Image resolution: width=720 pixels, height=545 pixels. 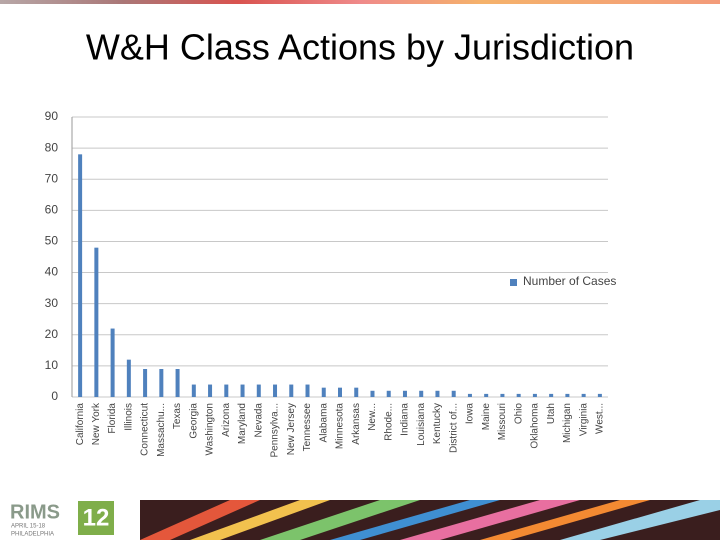 I want to click on x-tick-label: Louisiana, so click(x=421, y=424).